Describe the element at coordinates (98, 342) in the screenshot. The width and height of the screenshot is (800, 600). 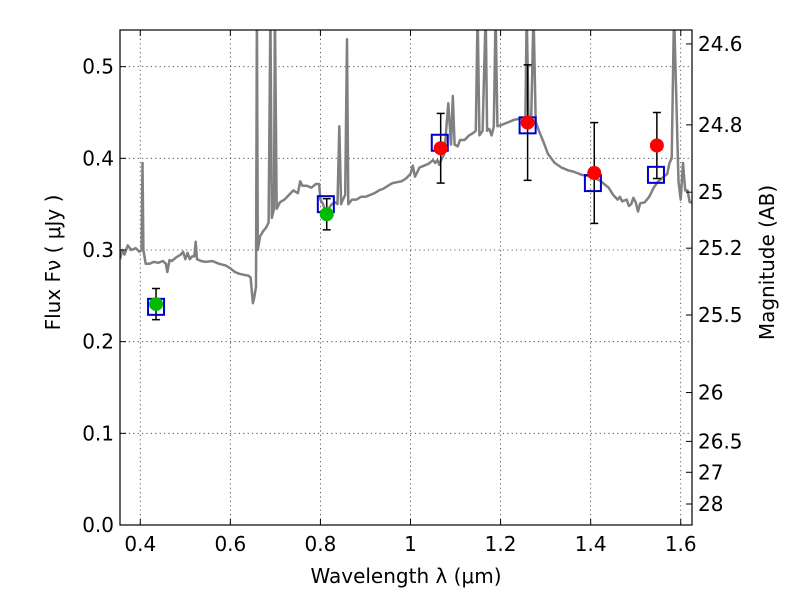
I see `y-tick-label: 0.2` at that location.